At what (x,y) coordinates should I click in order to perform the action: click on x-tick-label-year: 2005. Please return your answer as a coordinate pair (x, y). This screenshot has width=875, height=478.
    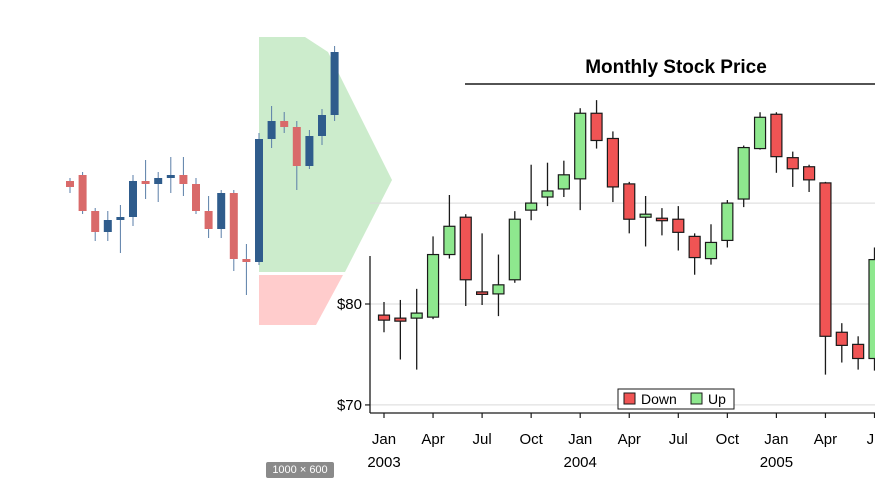
    Looking at the image, I should click on (776, 462).